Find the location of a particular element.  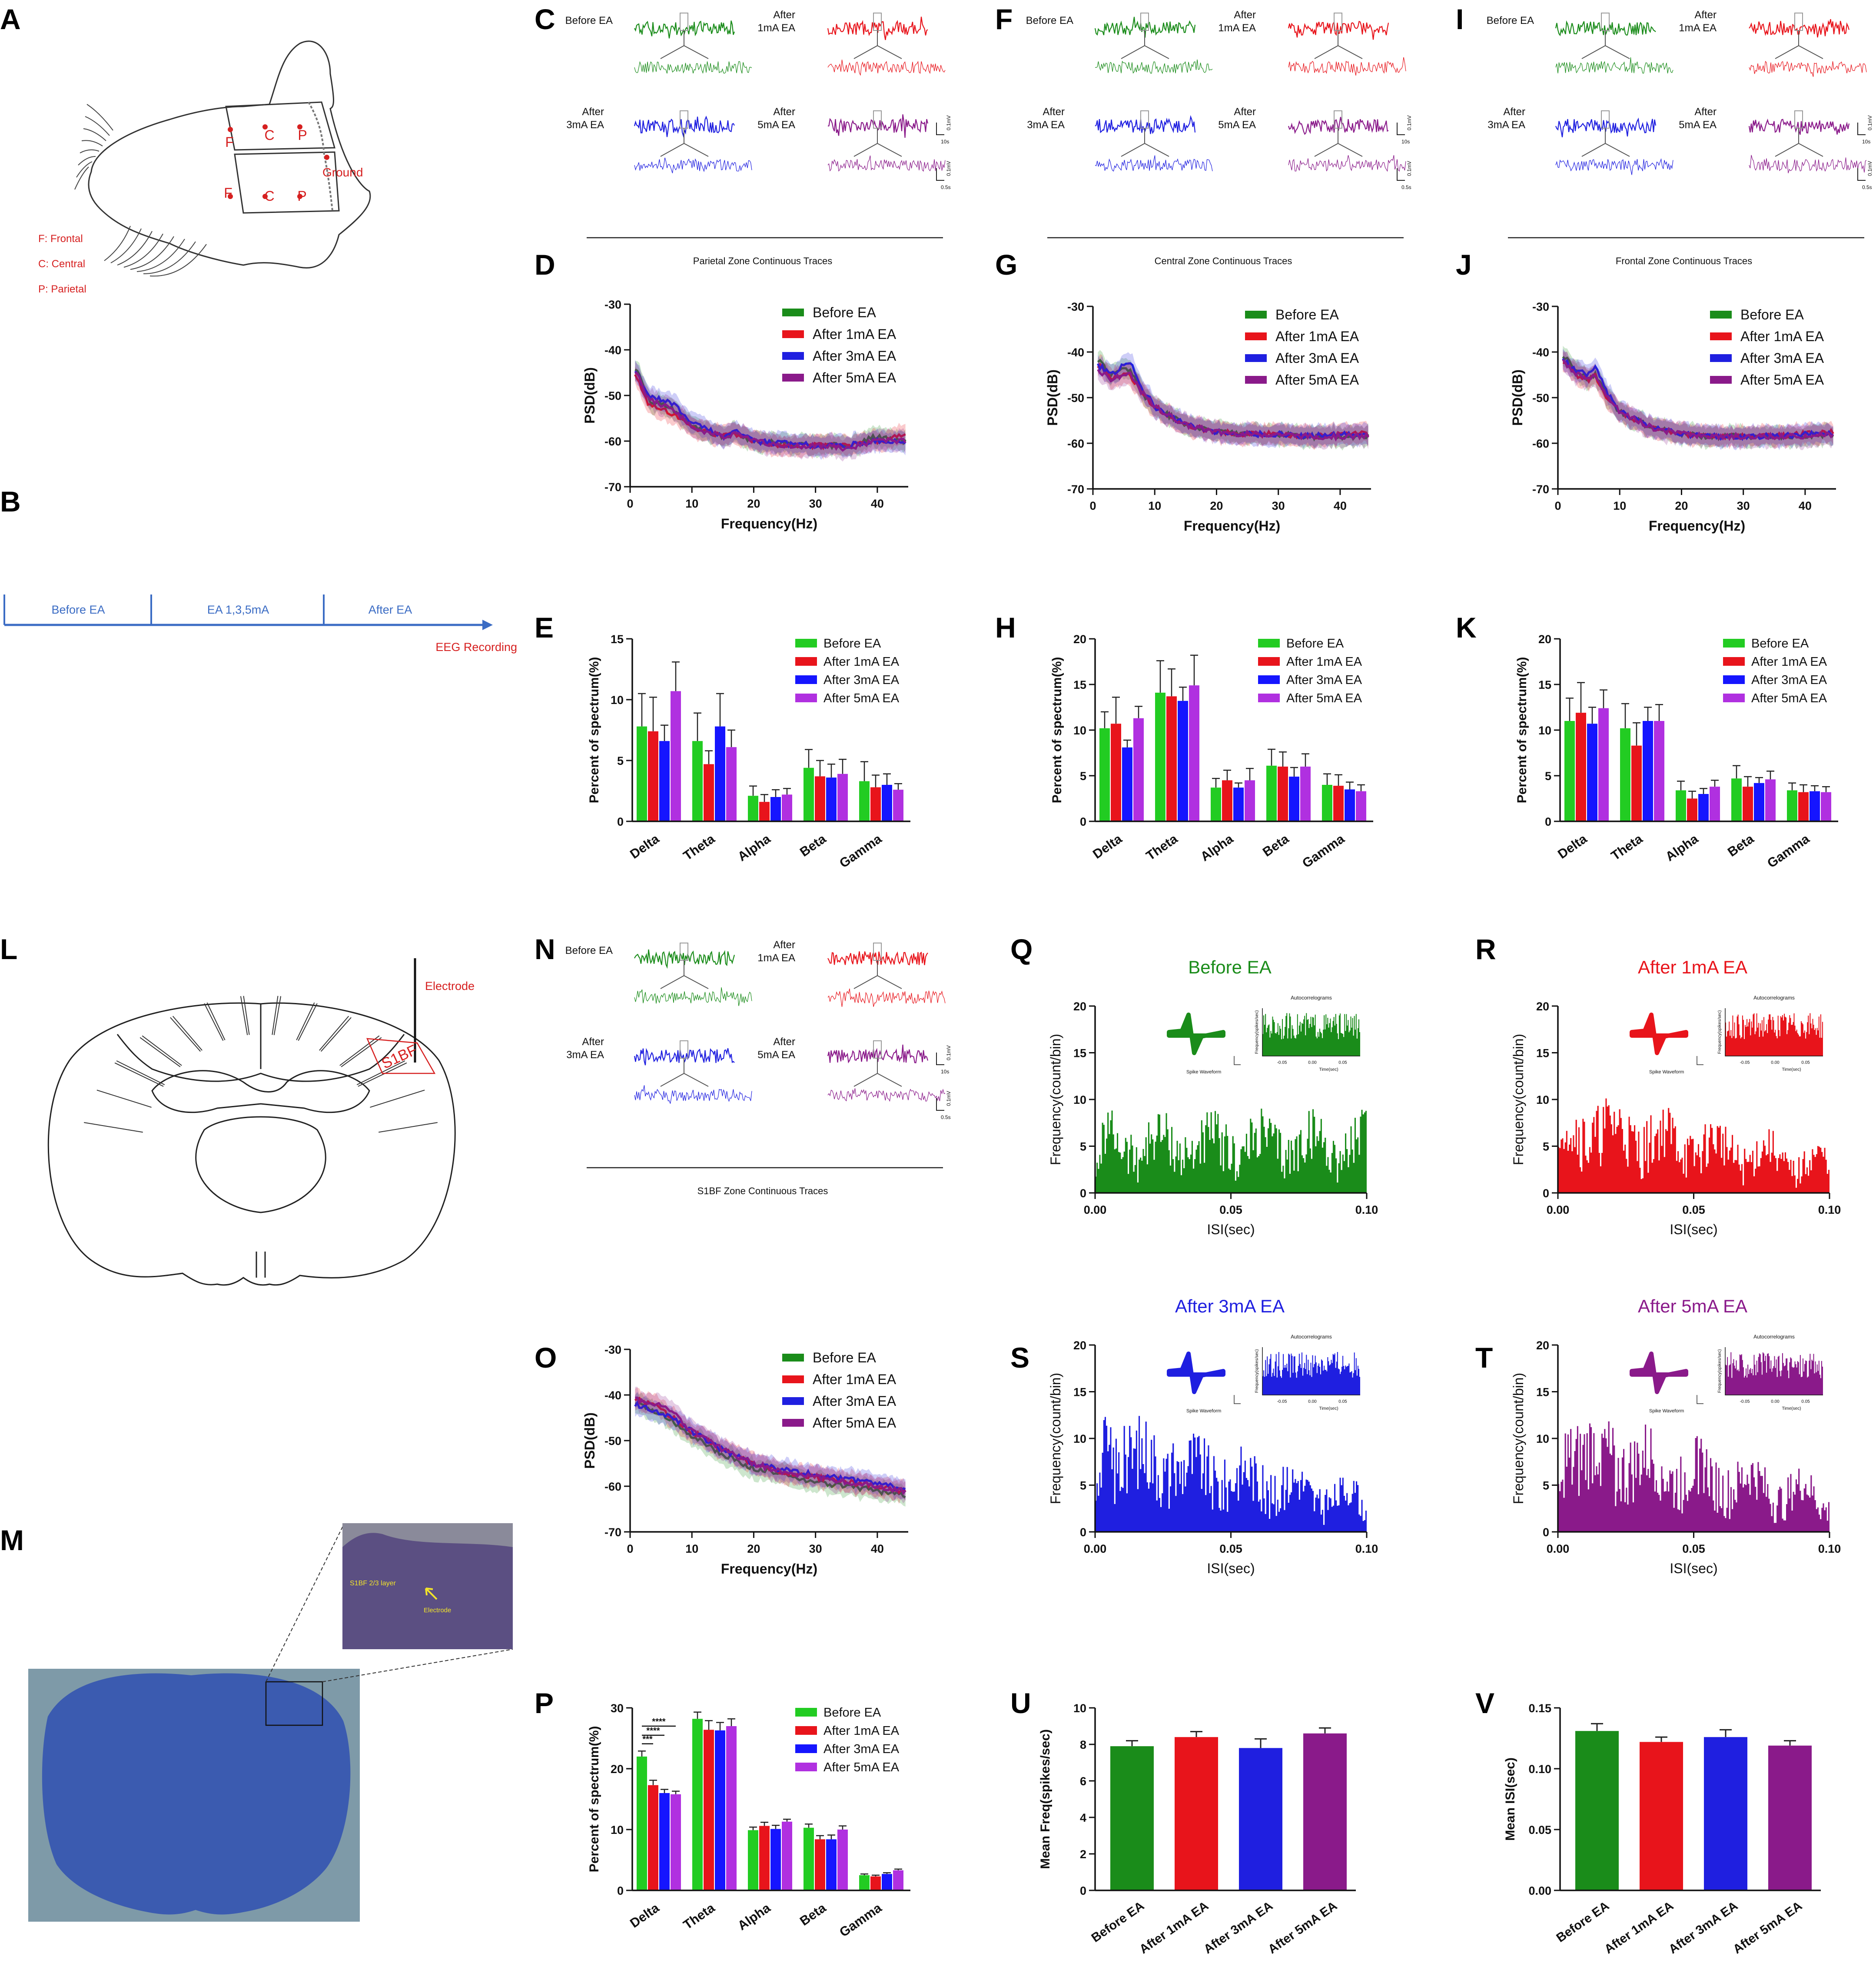

y-tick-label: -60 is located at coordinates (612, 1487).